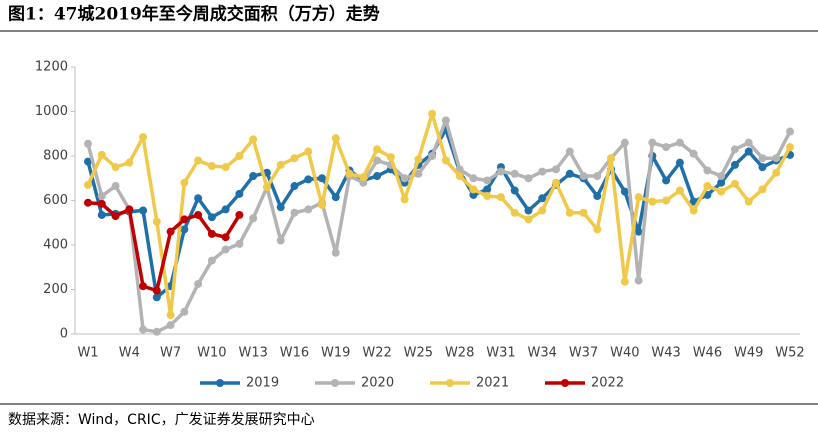  What do you see at coordinates (459, 353) in the screenshot?
I see `x-tick-label: W28` at bounding box center [459, 353].